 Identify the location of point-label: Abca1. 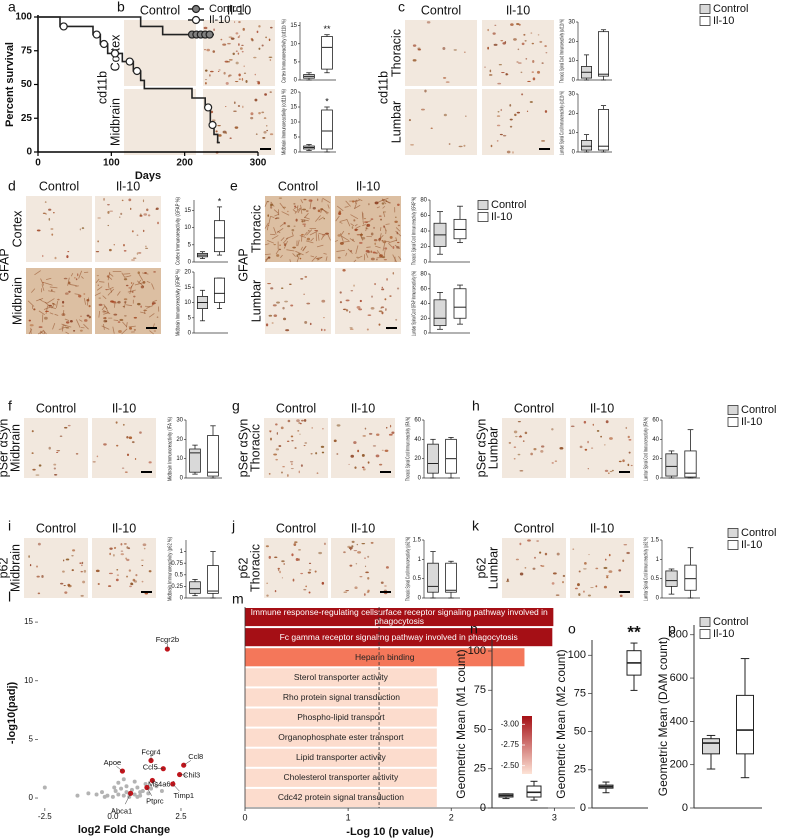
(121, 810).